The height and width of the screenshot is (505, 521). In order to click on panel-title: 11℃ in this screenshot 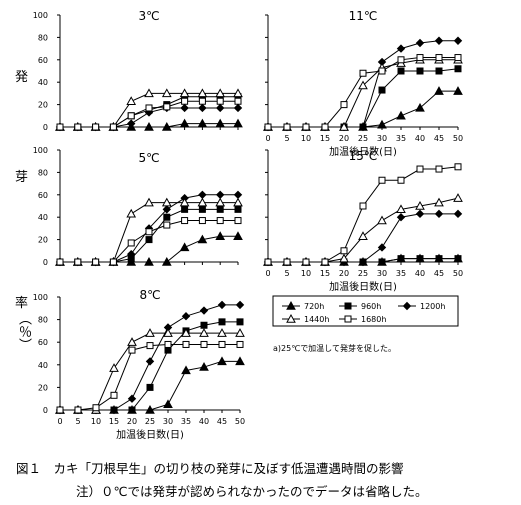, I will do `click(363, 16)`.